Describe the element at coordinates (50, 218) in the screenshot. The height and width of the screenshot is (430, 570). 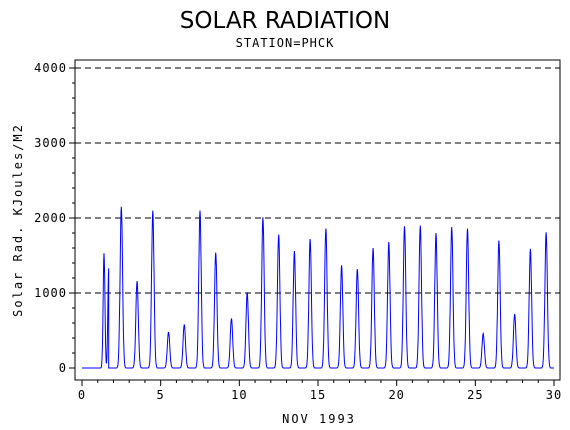
I see `y-tick-label: 2000` at that location.